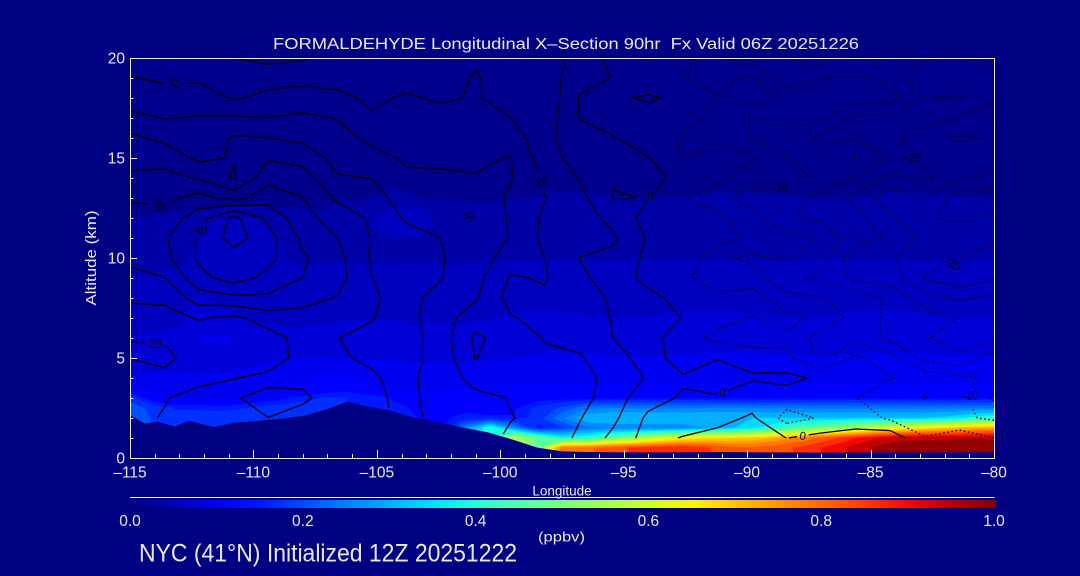 This screenshot has width=1080, height=576. Describe the element at coordinates (303, 521) in the screenshot. I see `svg-text: 0.2` at that location.